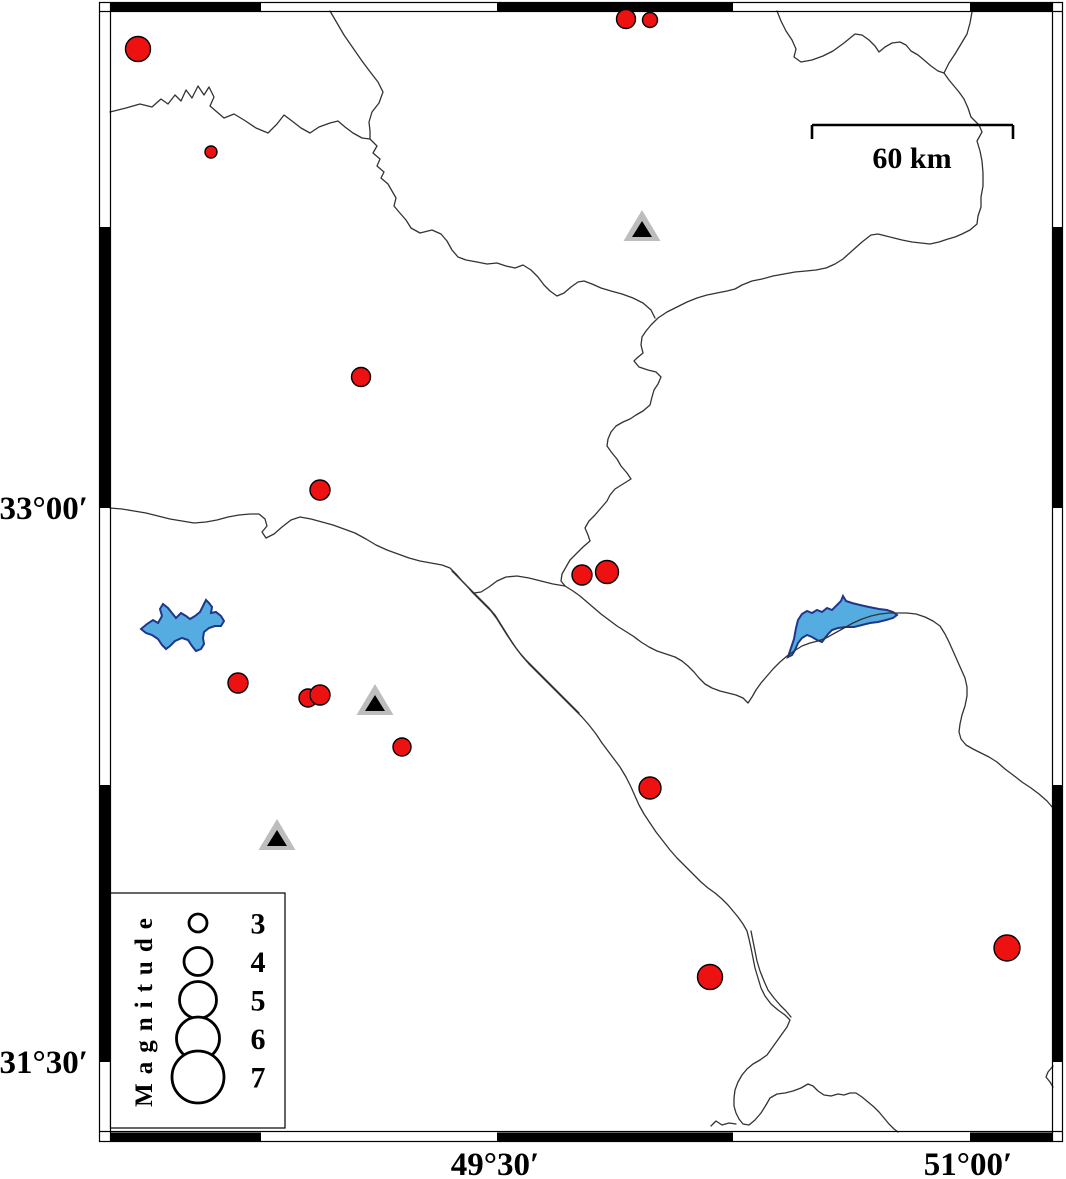  Describe the element at coordinates (860, 42) in the screenshot. I see `border-northeast-a` at that location.